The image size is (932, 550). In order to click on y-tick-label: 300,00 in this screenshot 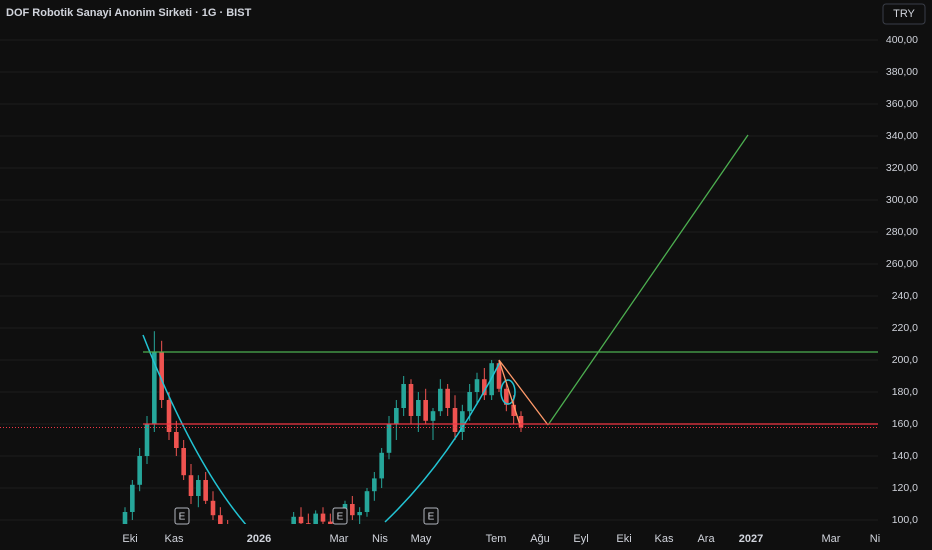, I will do `click(902, 200)`.